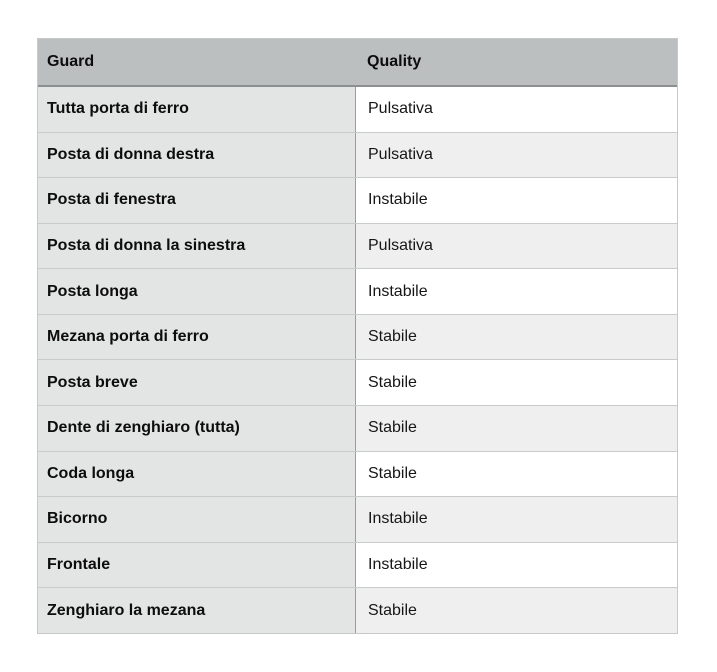 This screenshot has height=672, width=717. Describe the element at coordinates (196, 610) in the screenshot. I see `guard-cell: Zenghiaro la mezana` at that location.